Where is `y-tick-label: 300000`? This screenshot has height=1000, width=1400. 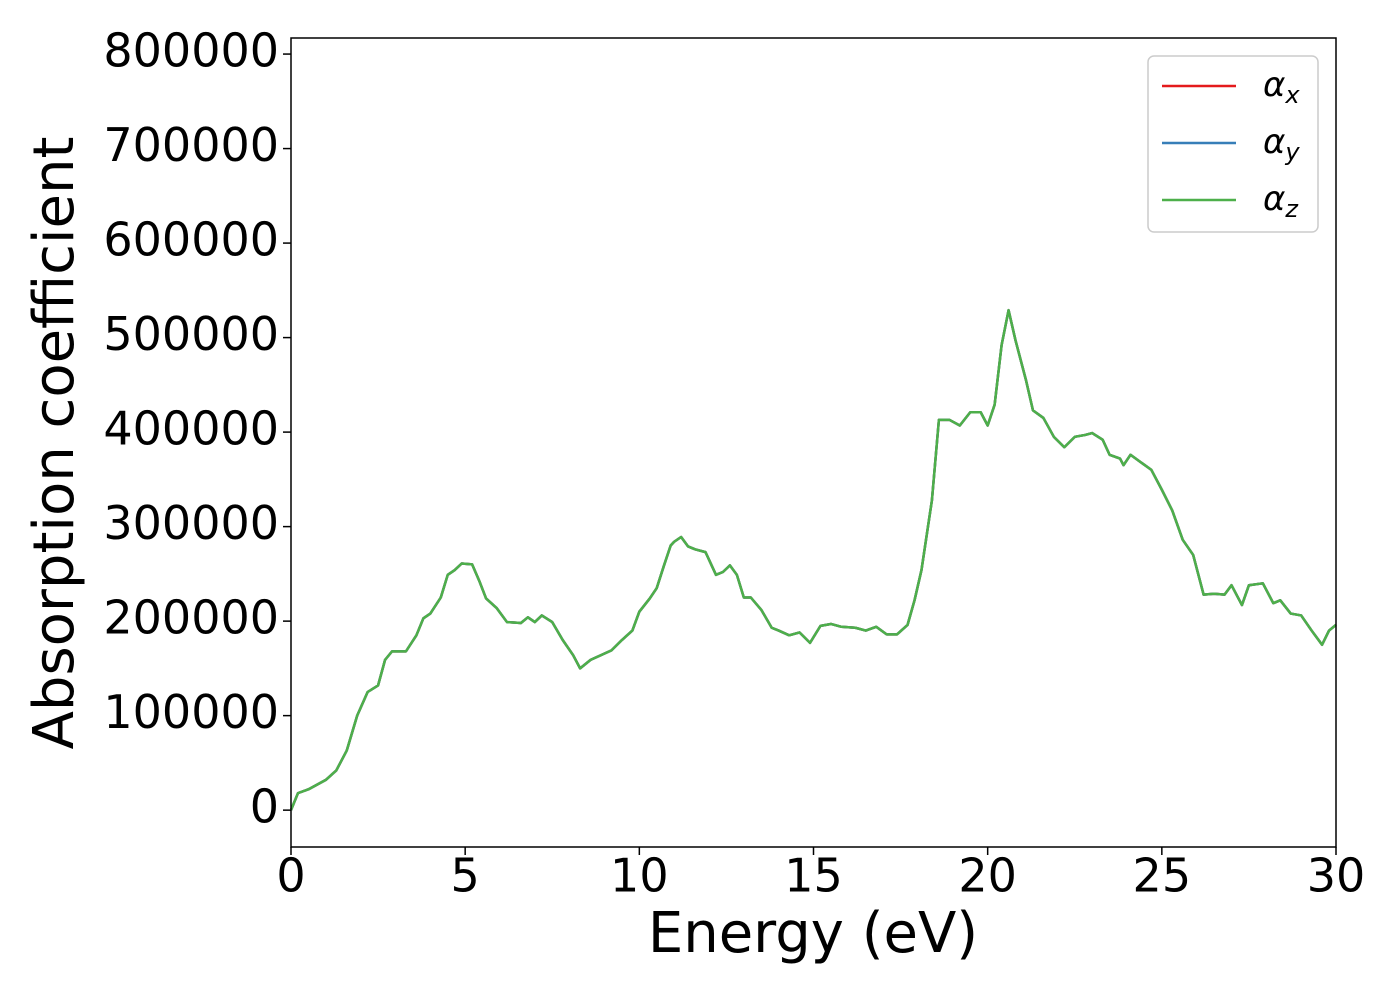
y-tick-label: 300000 is located at coordinates (191, 523).